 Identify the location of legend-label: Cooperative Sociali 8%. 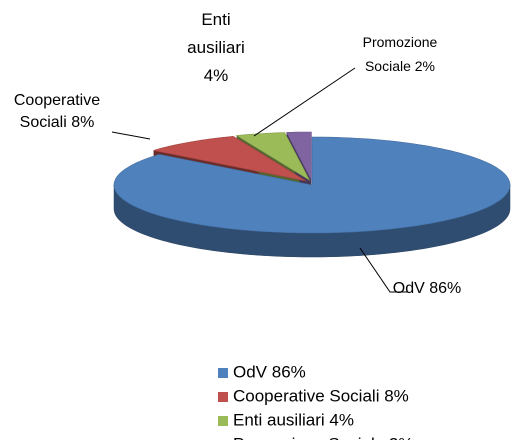
(321, 395).